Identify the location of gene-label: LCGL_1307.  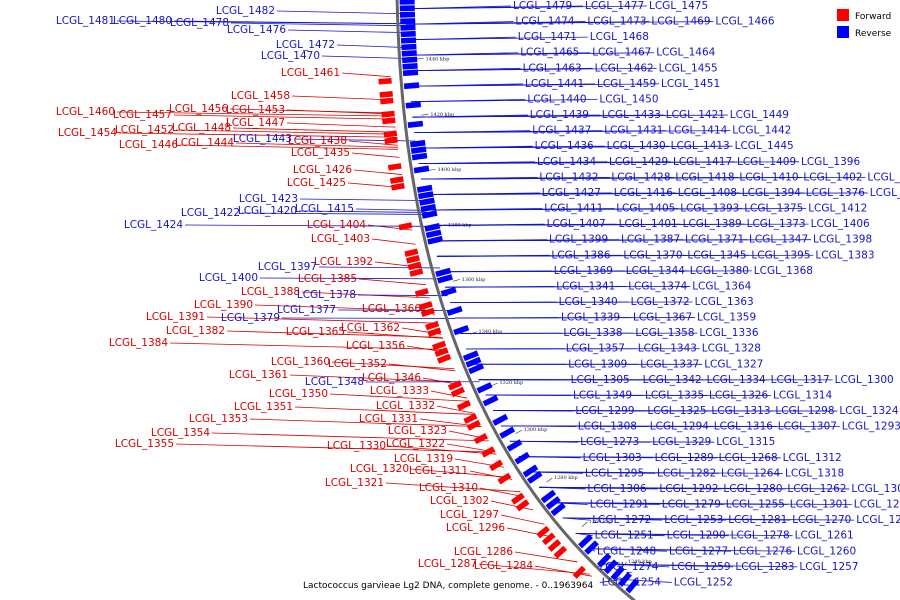
(807, 427).